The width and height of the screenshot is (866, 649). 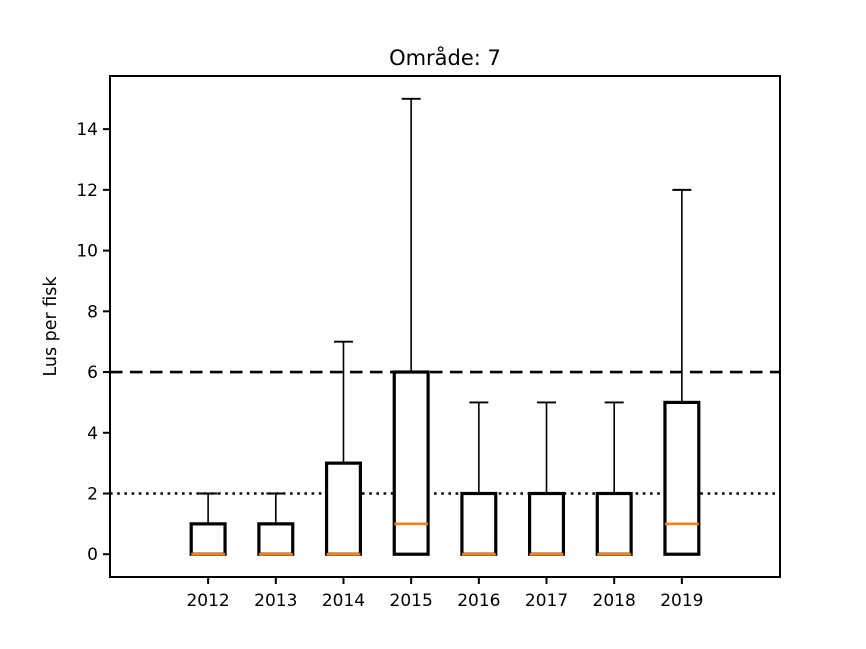 I want to click on x-tick-label: 2014, so click(x=343, y=601).